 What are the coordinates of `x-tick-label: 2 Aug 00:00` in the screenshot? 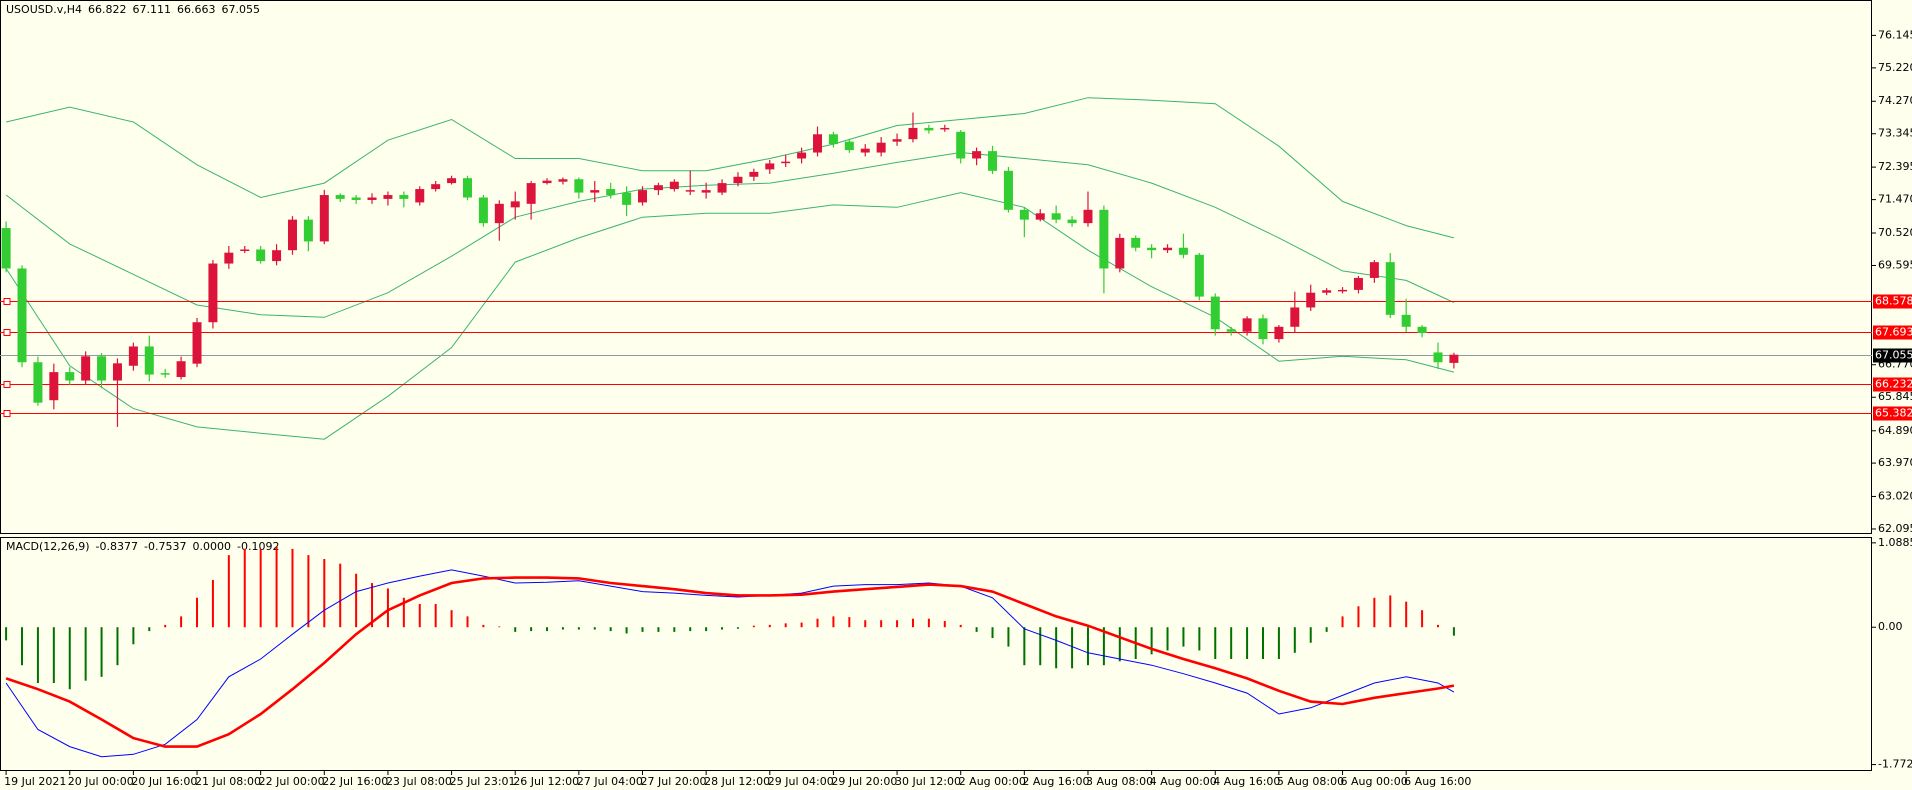 It's located at (992, 781).